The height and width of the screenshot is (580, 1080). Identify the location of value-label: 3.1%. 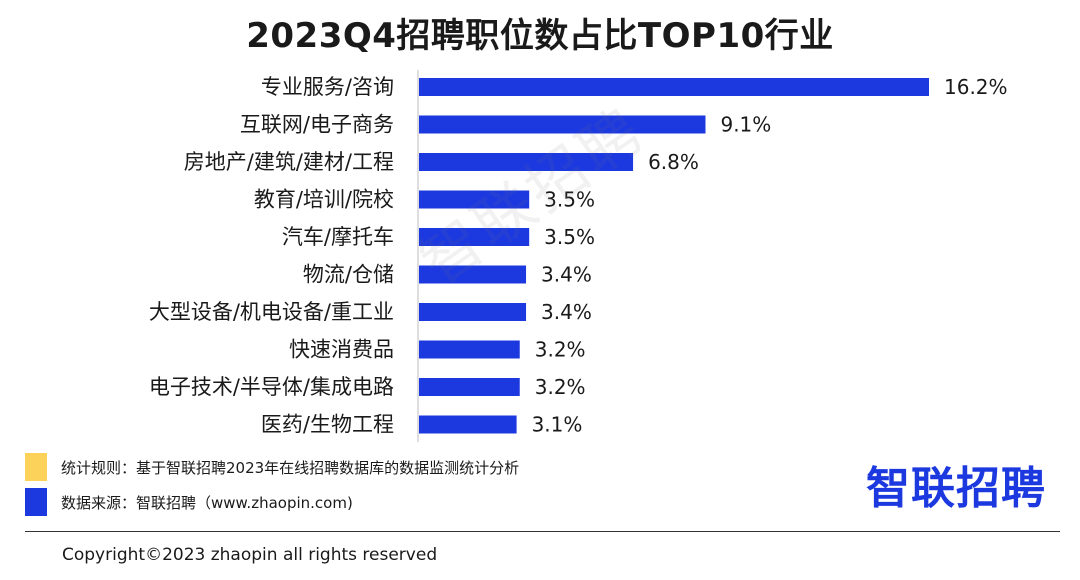
(557, 425).